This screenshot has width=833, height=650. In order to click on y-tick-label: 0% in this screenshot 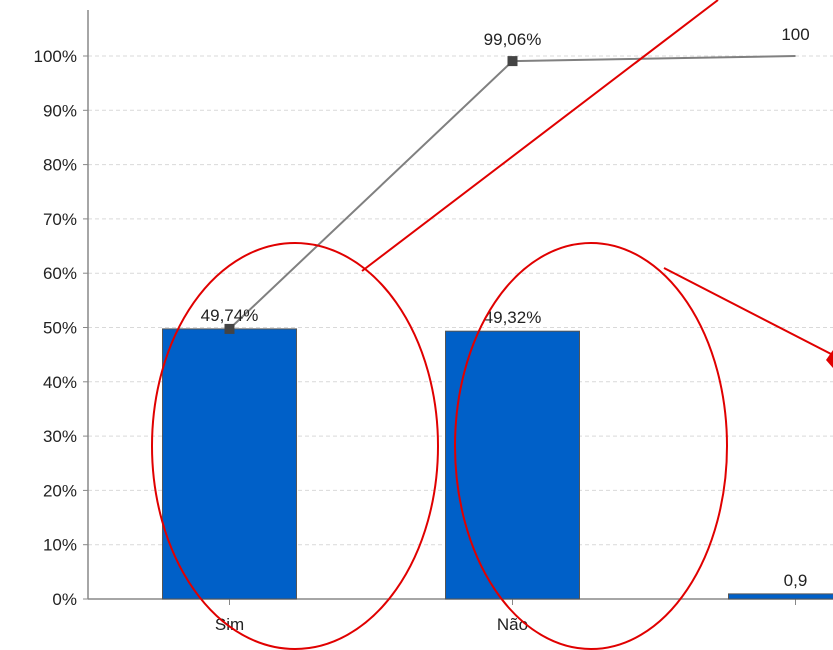, I will do `click(64, 599)`.